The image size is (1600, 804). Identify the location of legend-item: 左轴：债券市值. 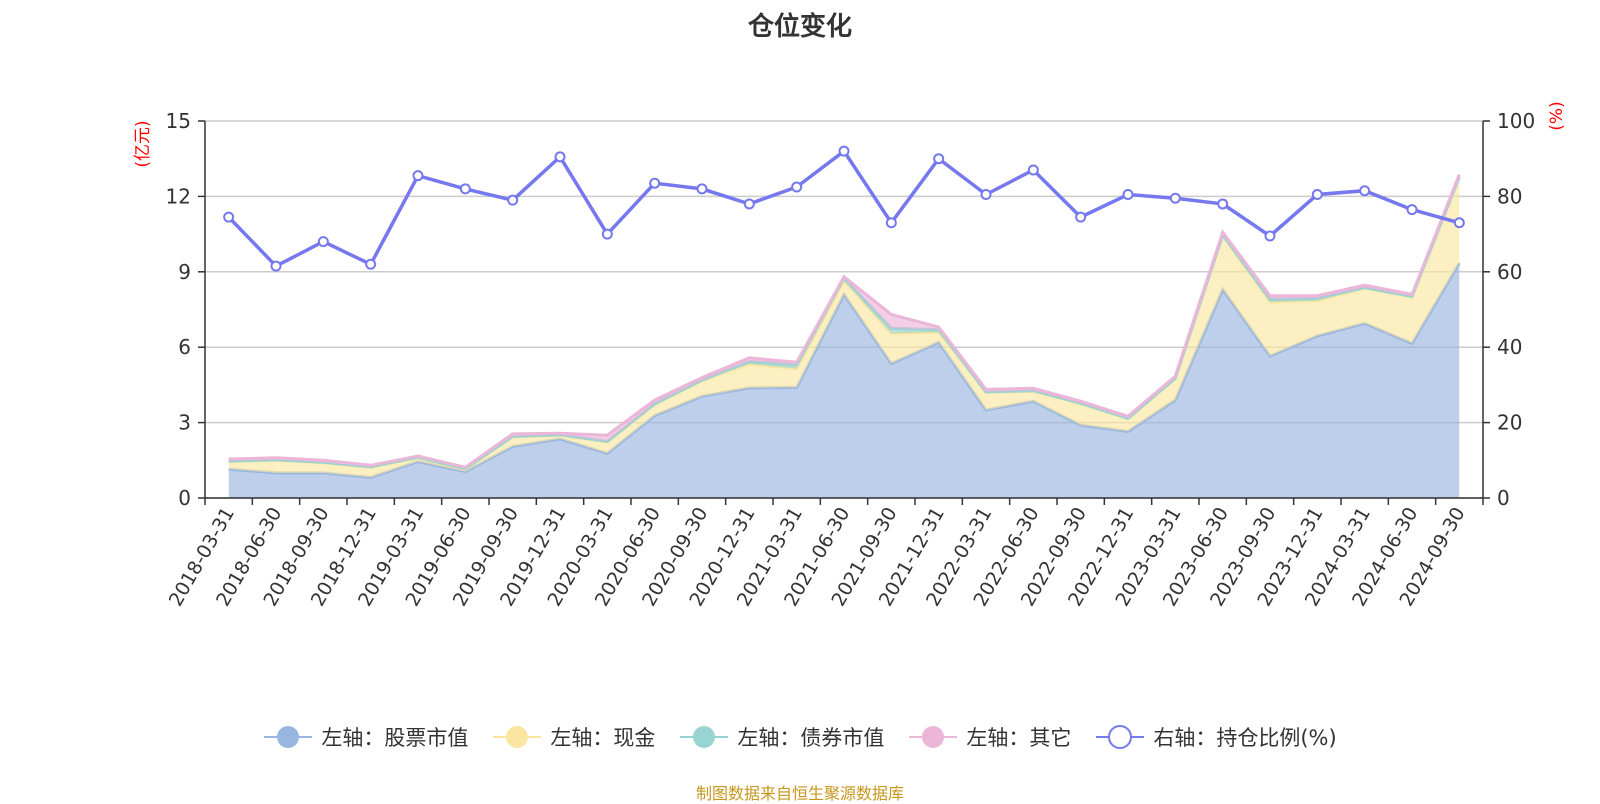
(781, 737).